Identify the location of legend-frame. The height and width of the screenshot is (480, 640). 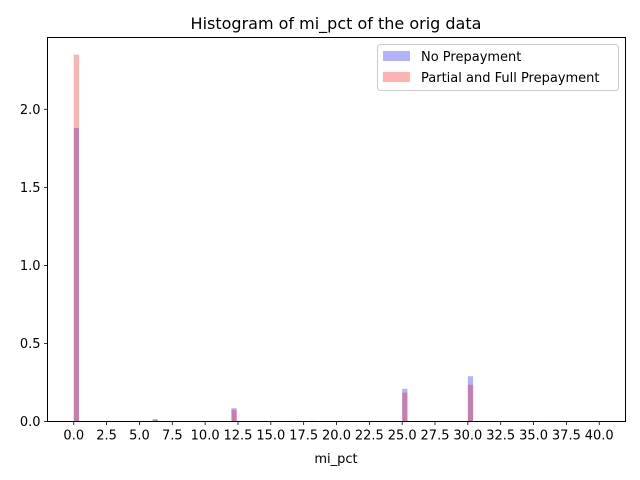
(498, 67).